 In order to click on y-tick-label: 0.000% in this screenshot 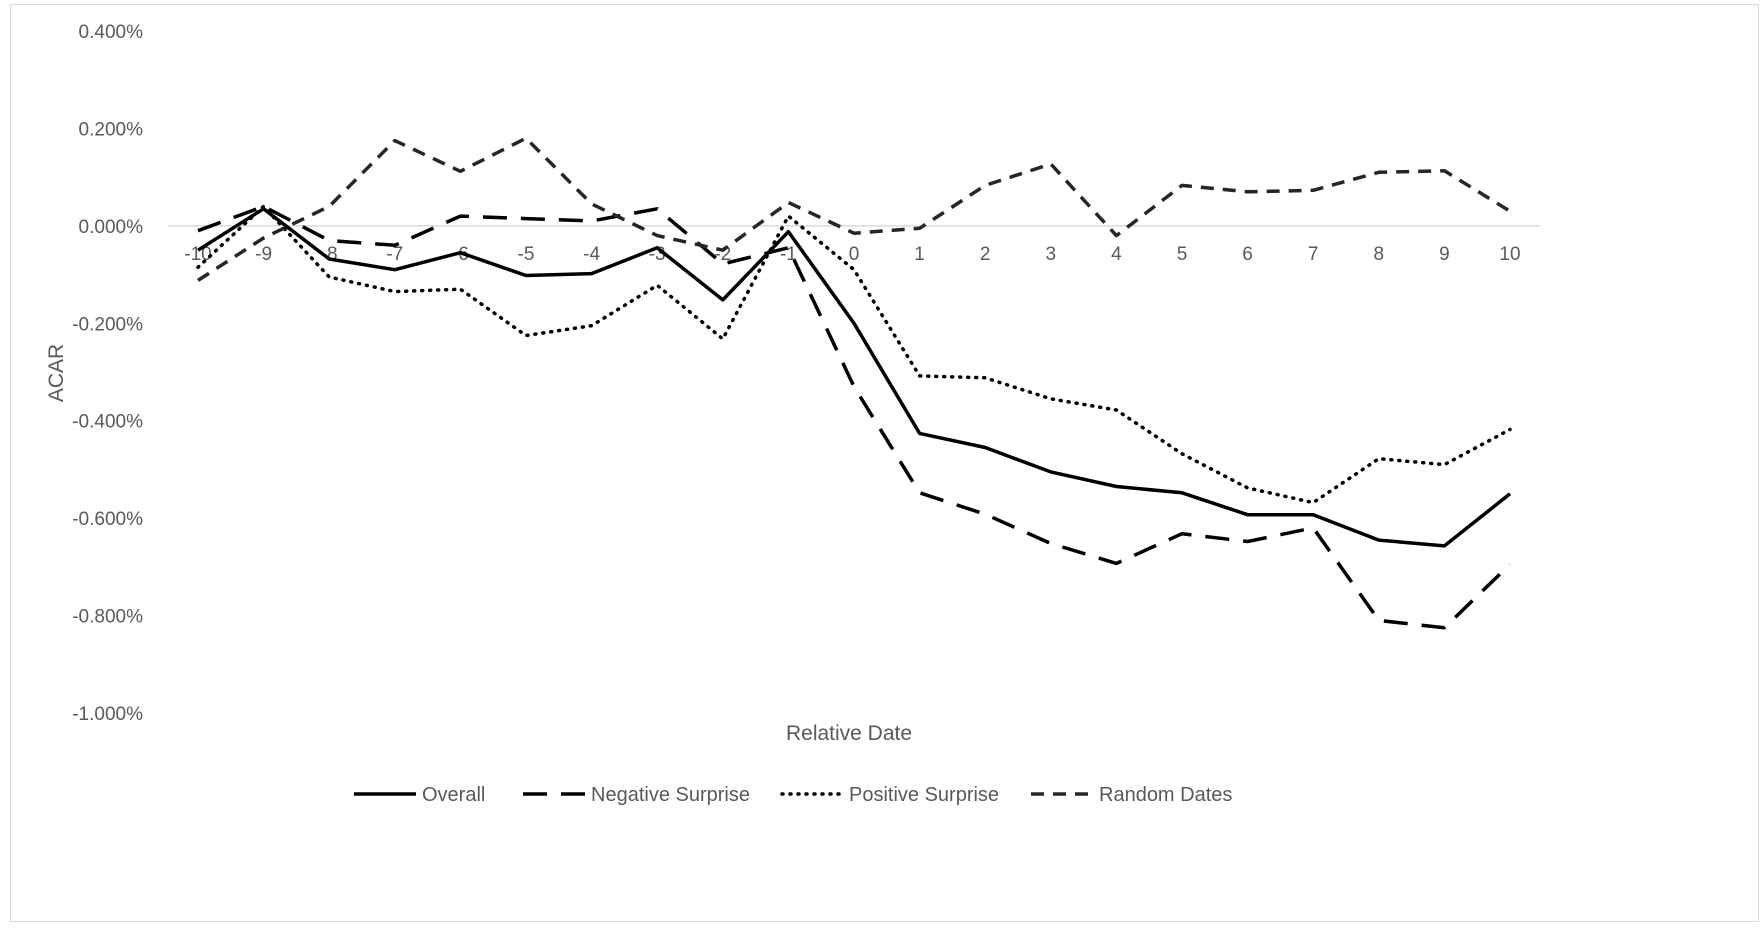, I will do `click(111, 227)`.